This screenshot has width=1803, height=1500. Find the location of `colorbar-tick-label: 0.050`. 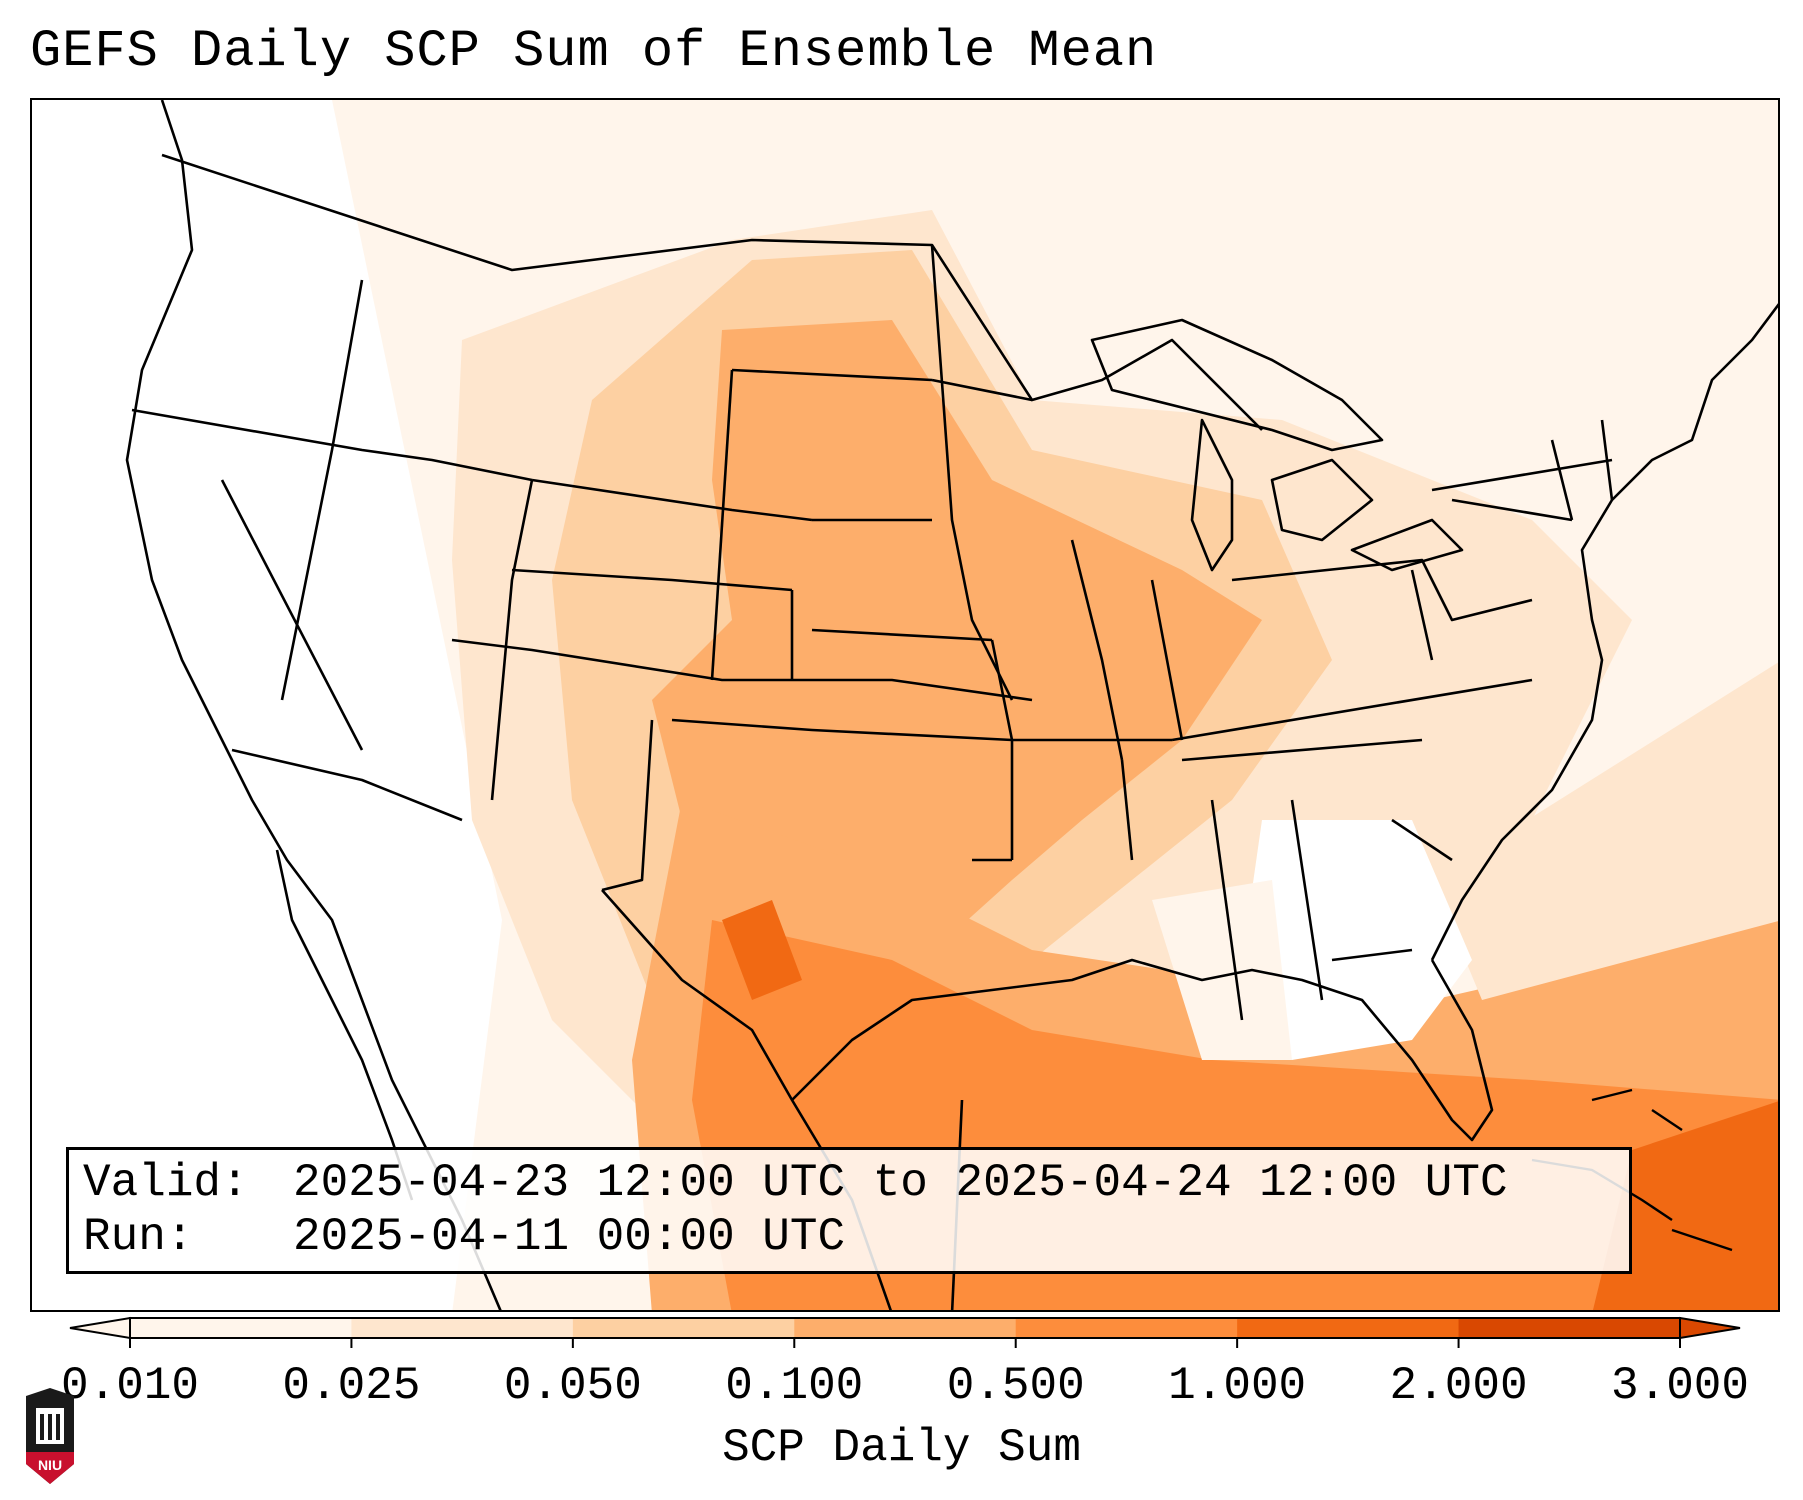

colorbar-tick-label: 0.050 is located at coordinates (572, 1386).